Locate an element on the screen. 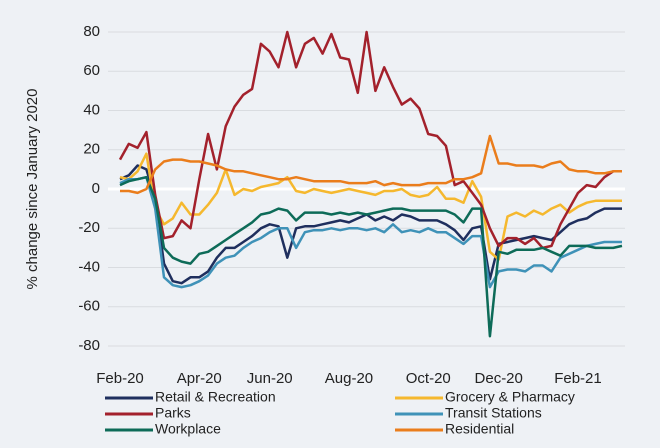  legend-label: Parks is located at coordinates (173, 413).